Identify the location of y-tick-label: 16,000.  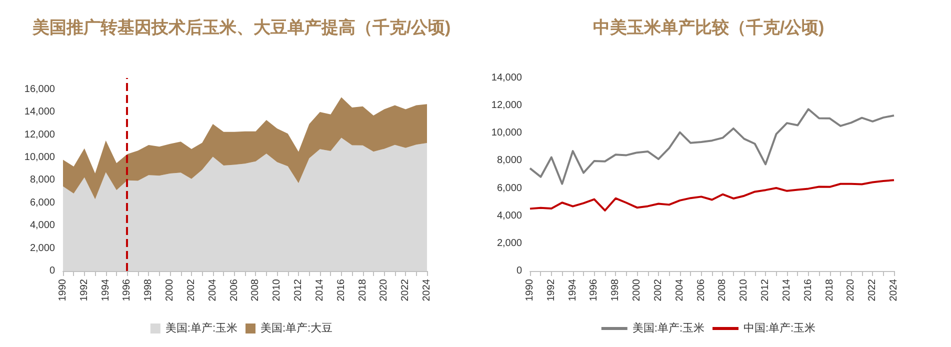
(40, 89).